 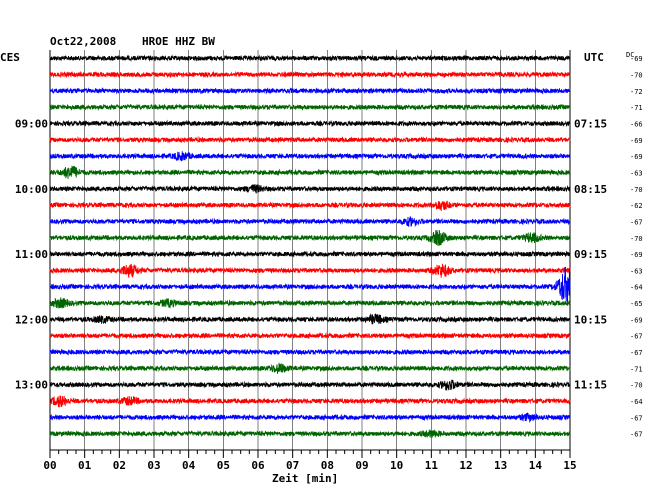 What do you see at coordinates (590, 189) in the screenshot?
I see `utc-hour-label: 08:15` at bounding box center [590, 189].